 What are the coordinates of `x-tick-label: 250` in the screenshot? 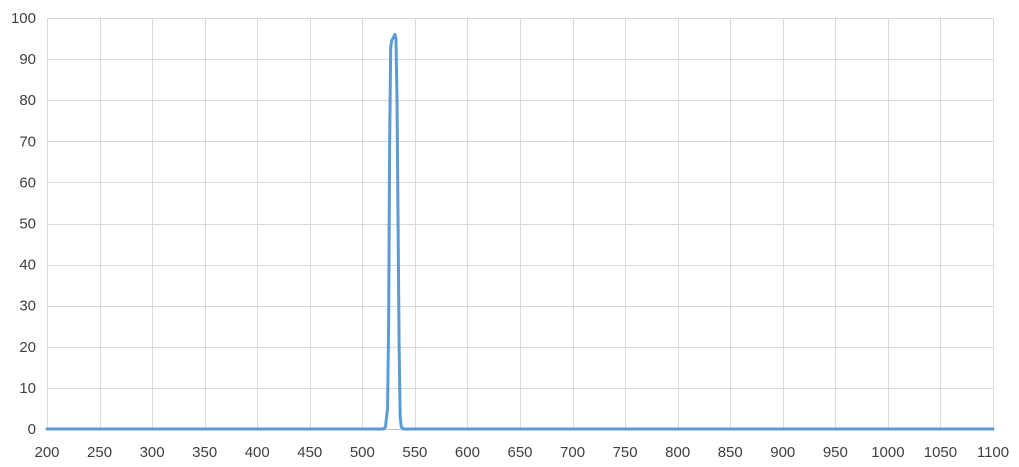 It's located at (99, 452).